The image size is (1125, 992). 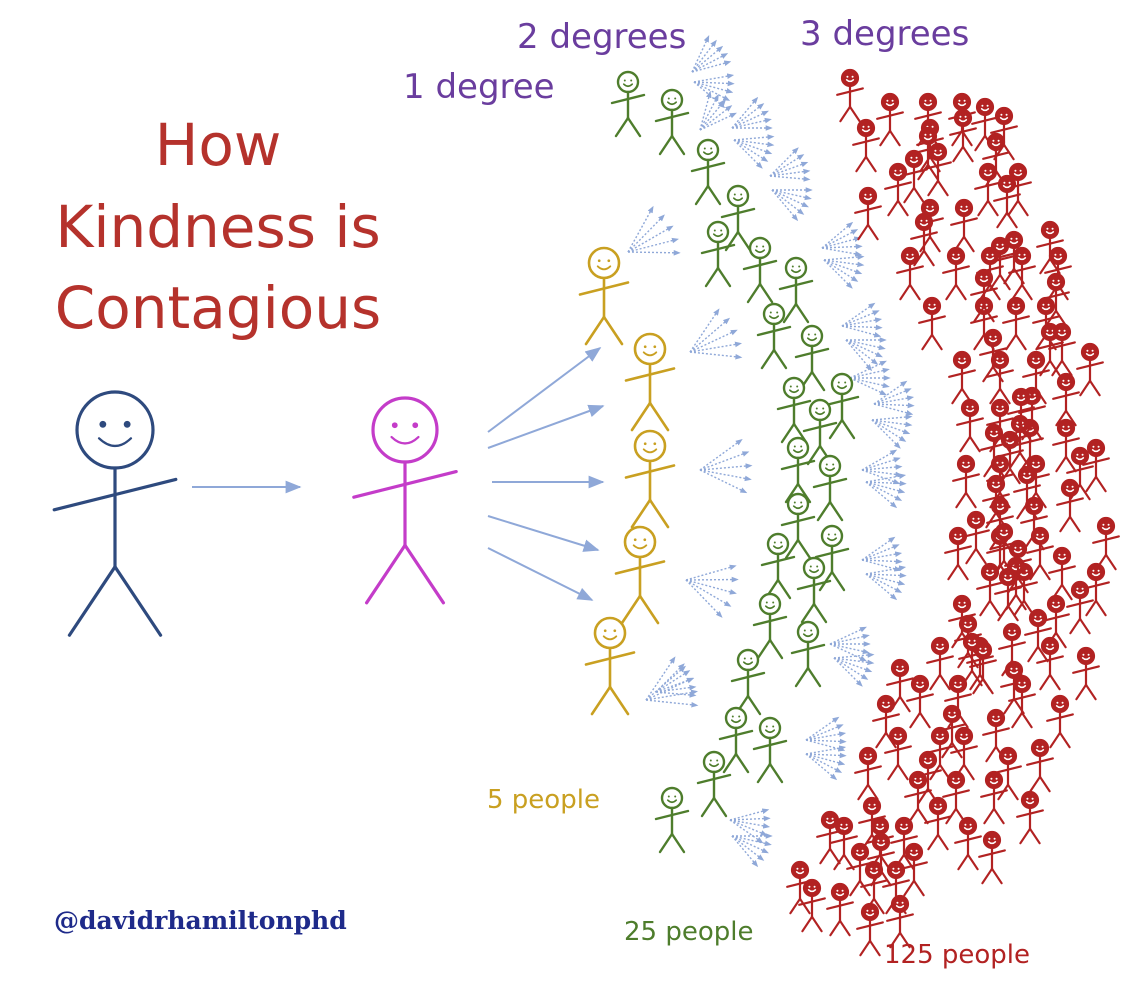 What do you see at coordinates (218, 145) in the screenshot?
I see `title-line-1: How` at bounding box center [218, 145].